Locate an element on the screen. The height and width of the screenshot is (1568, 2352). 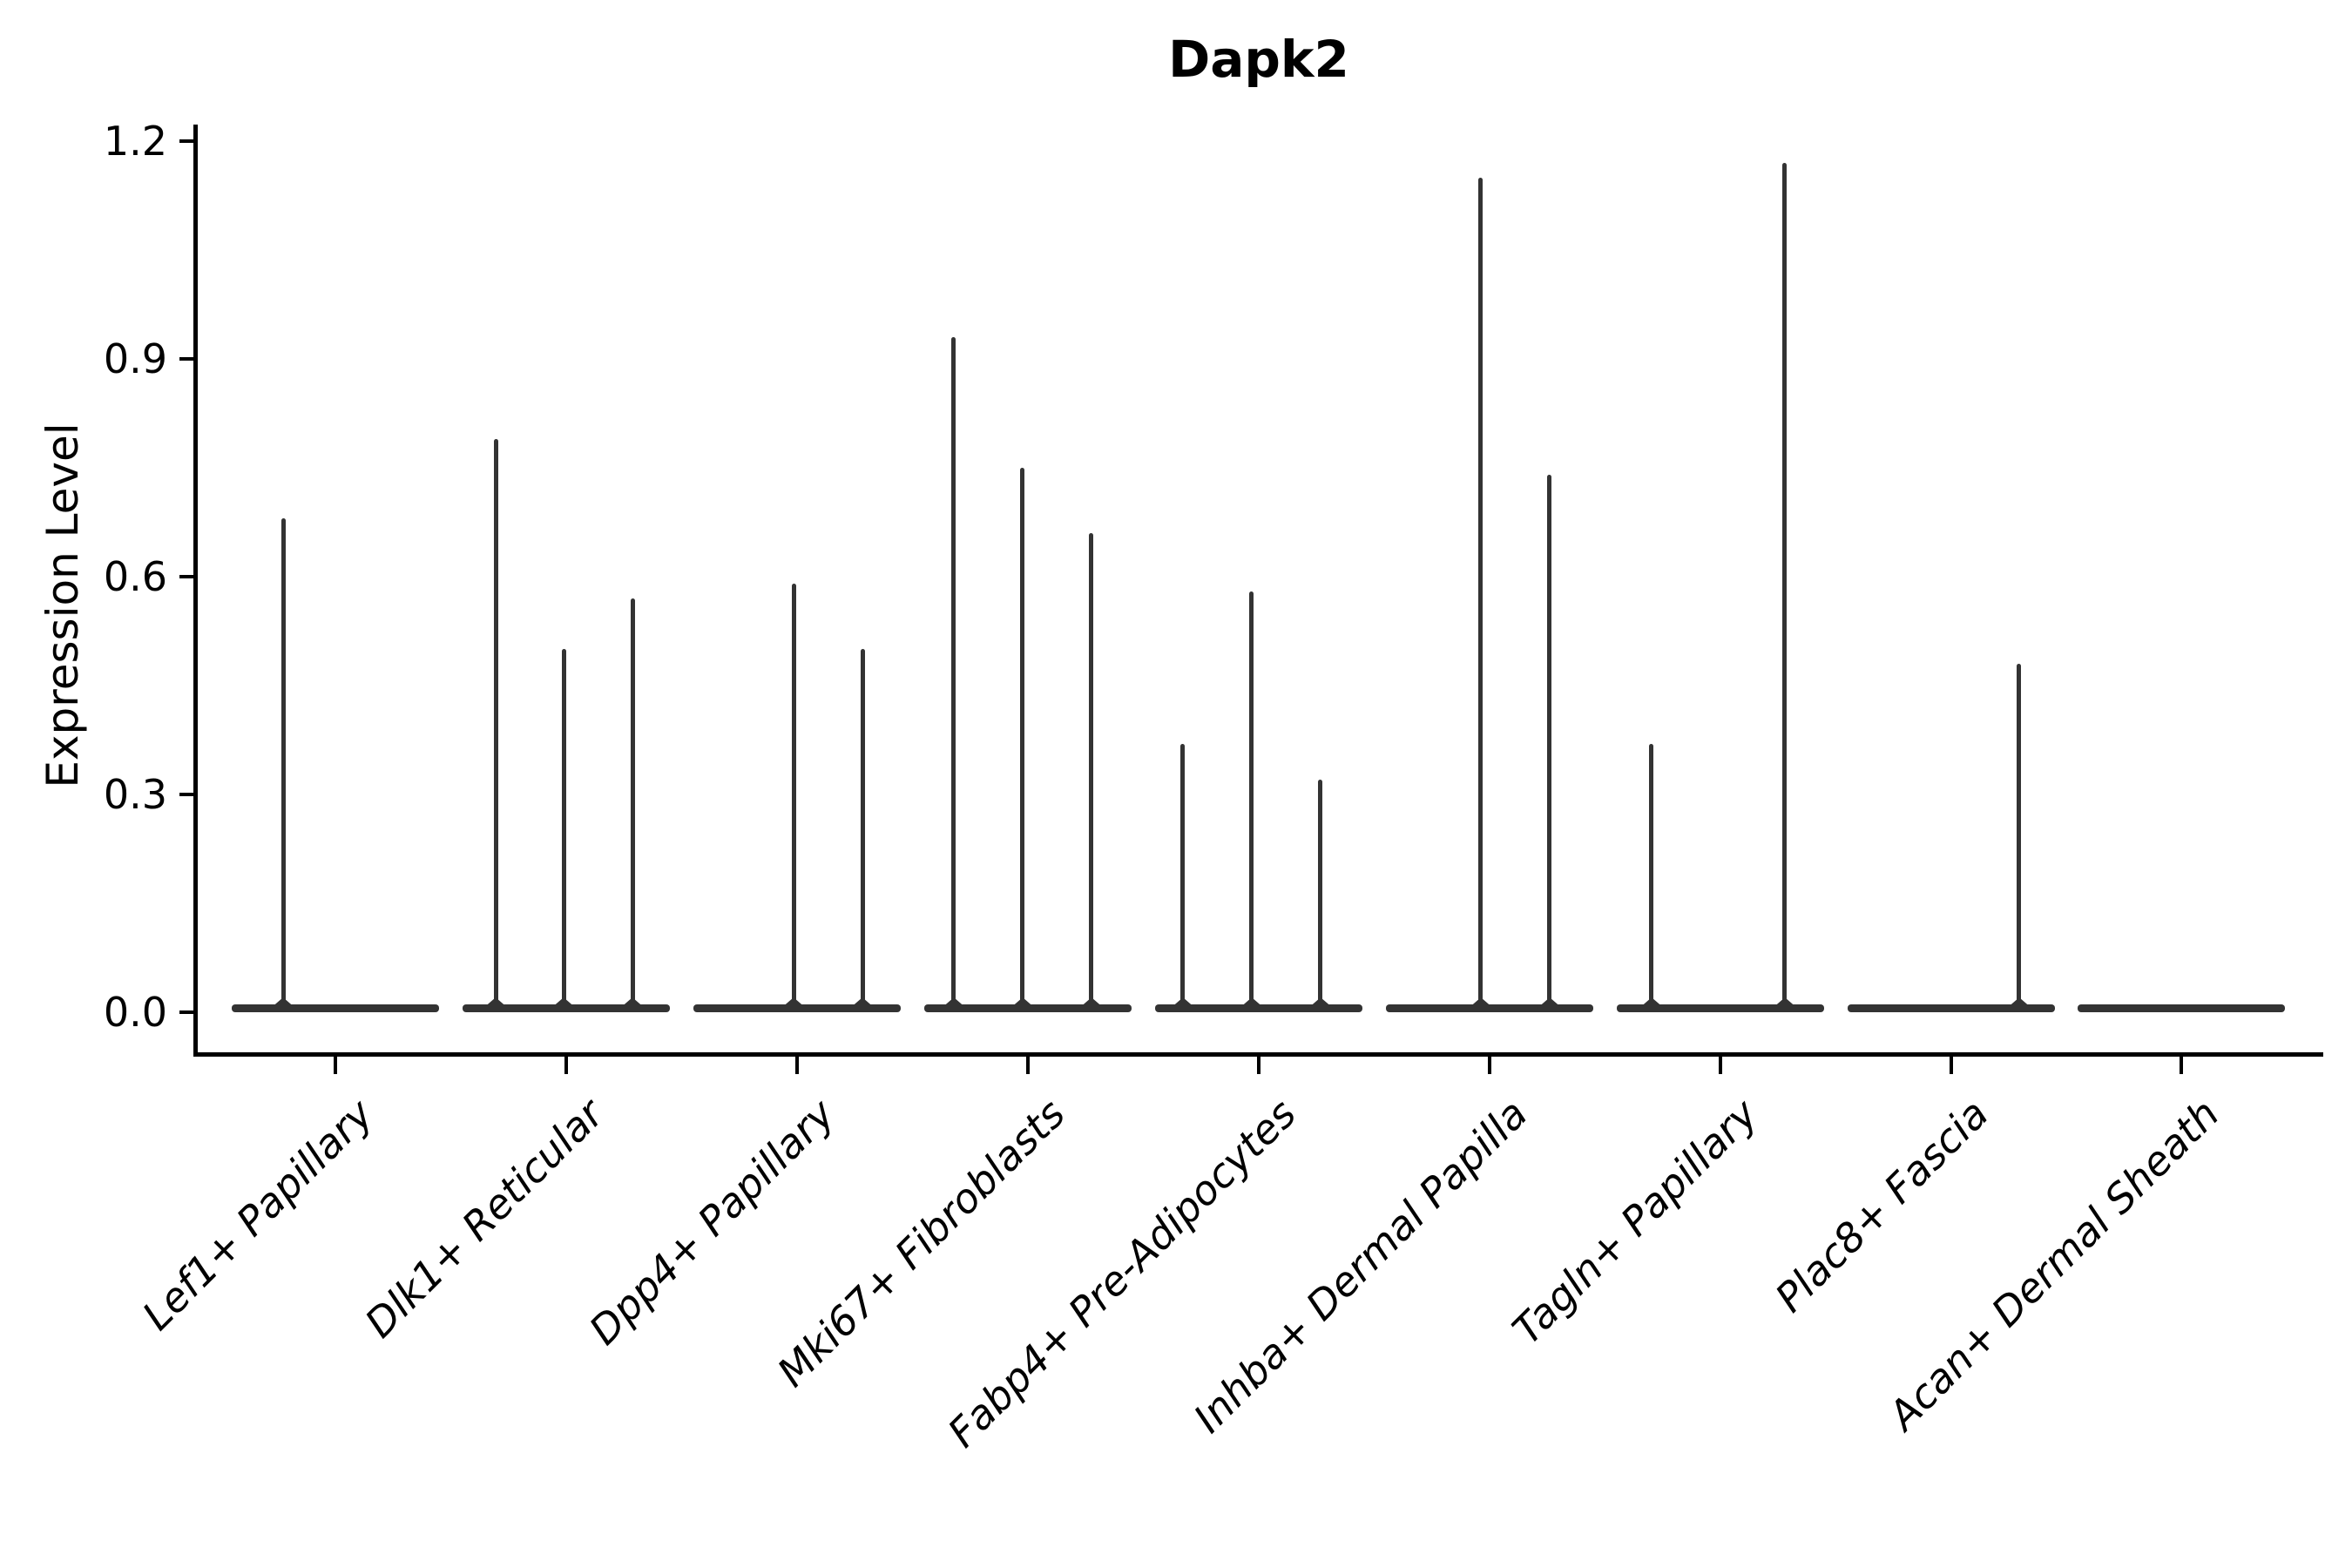
x-axis-label: Lef1+ Papillary is located at coordinates (257, 1215).